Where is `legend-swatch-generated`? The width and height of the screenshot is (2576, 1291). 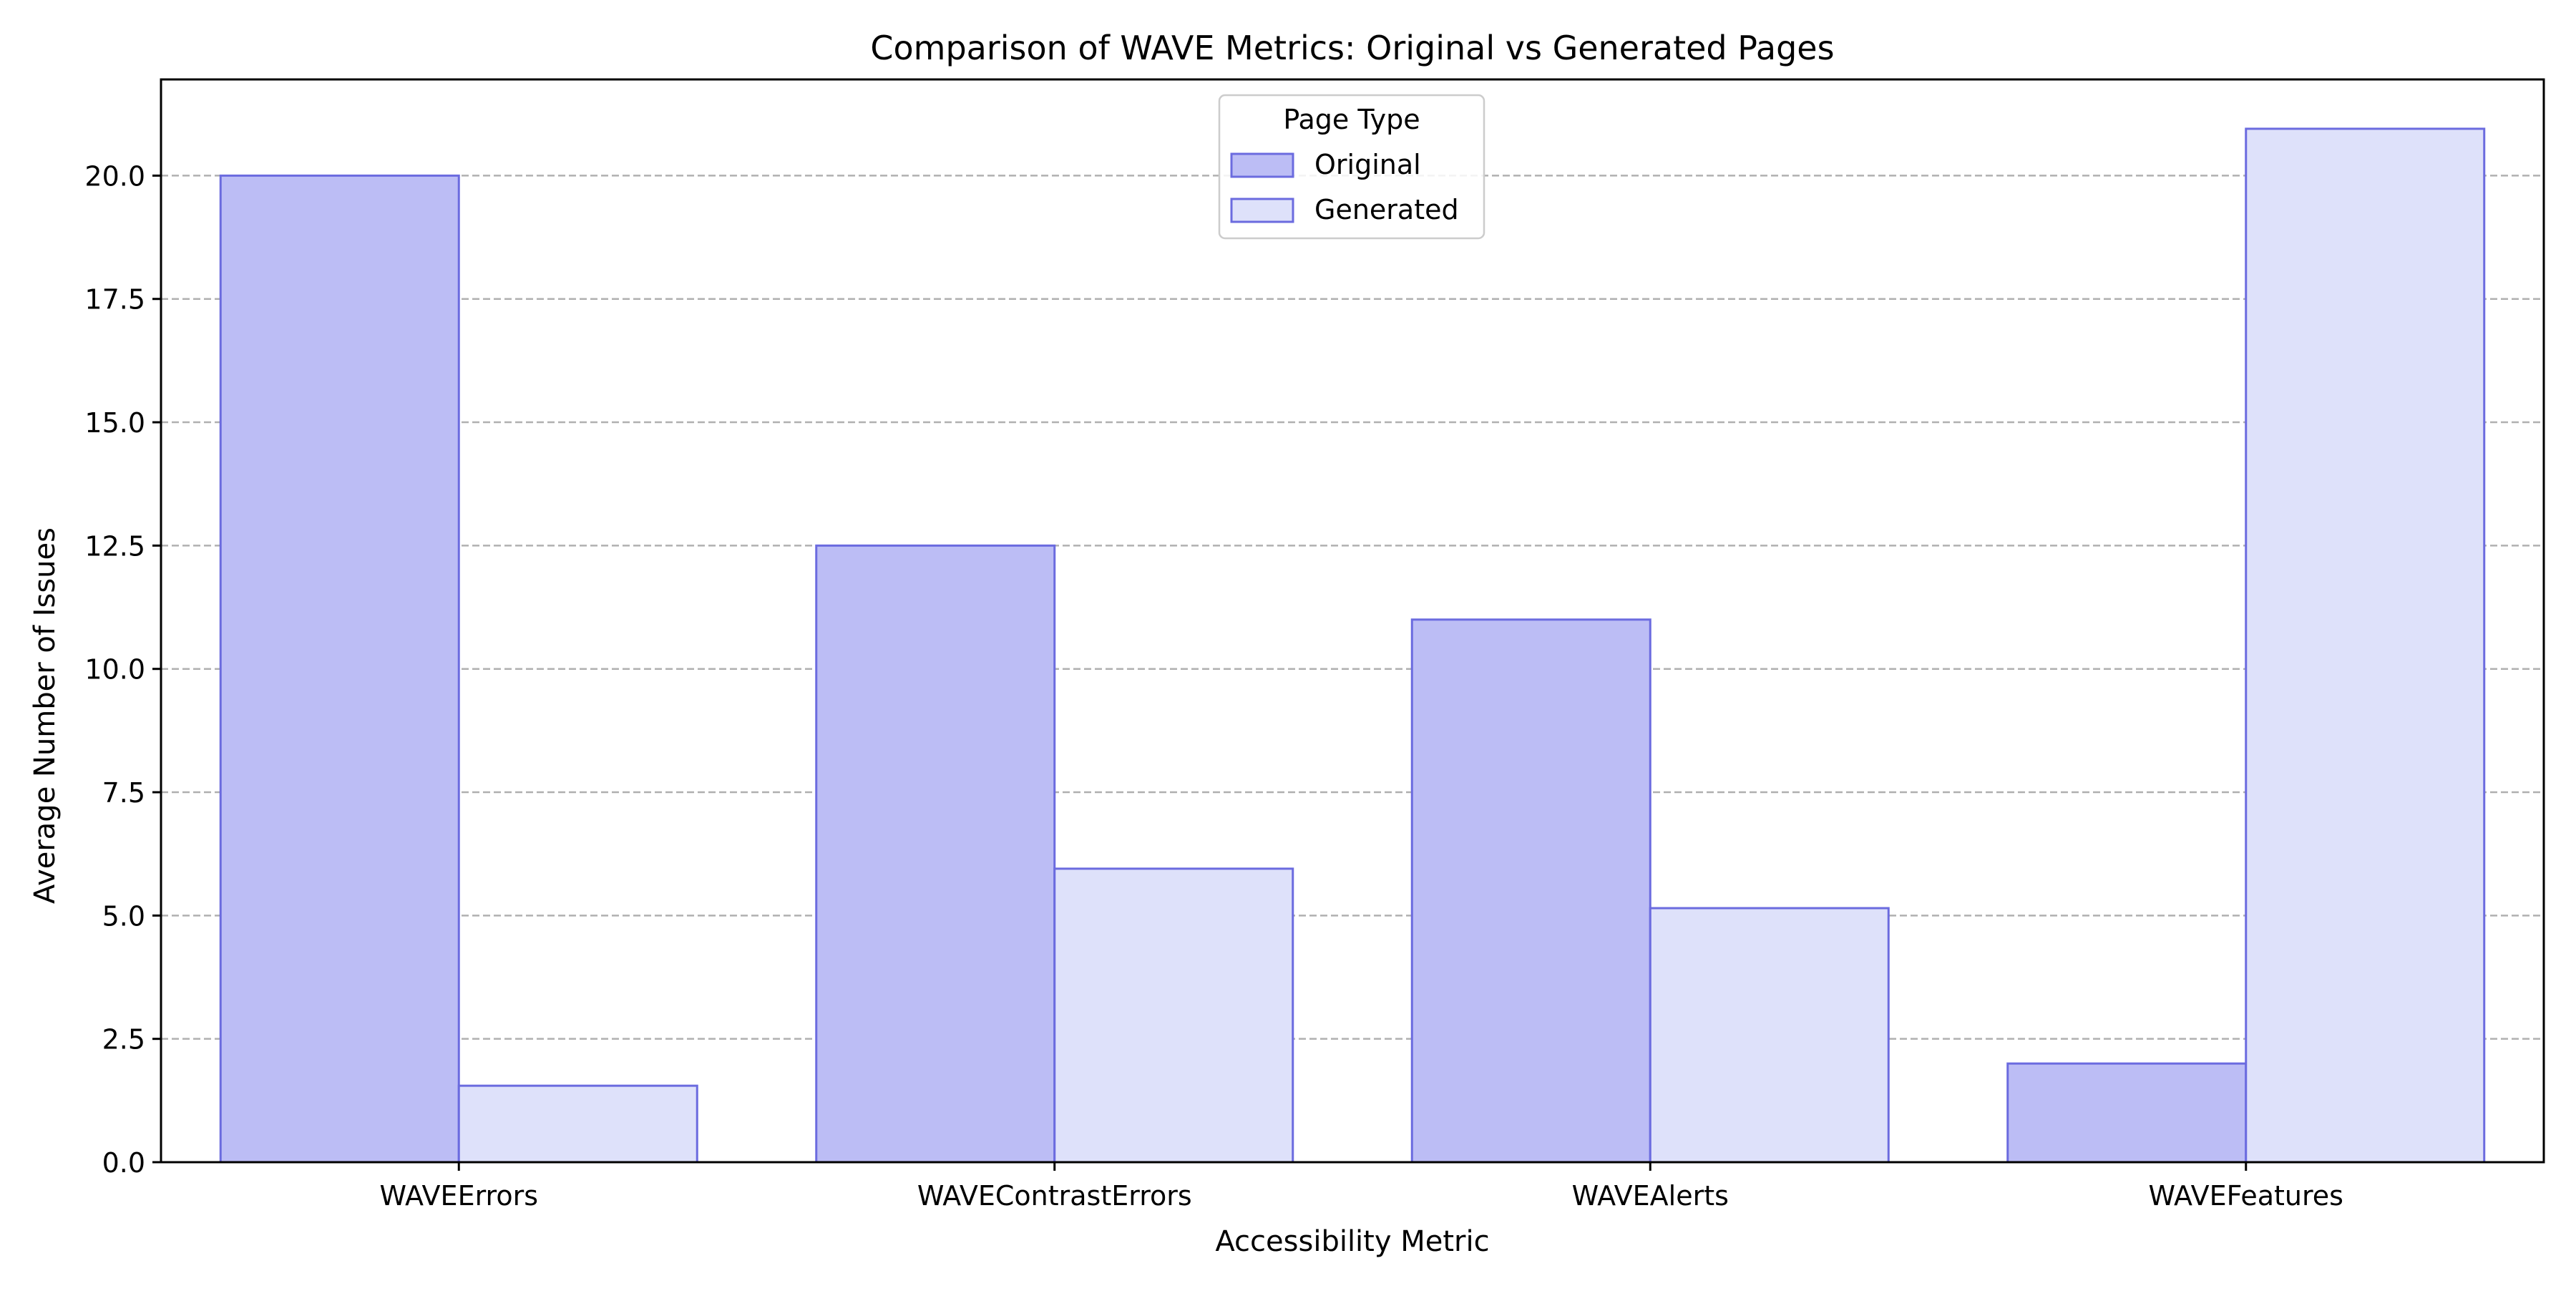 legend-swatch-generated is located at coordinates (1262, 210).